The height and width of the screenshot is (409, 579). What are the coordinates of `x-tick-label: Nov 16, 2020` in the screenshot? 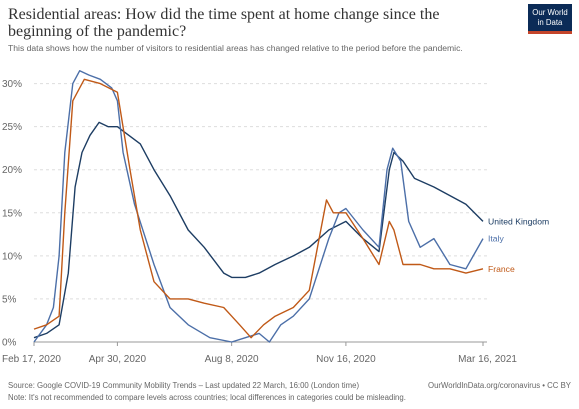 It's located at (346, 359).